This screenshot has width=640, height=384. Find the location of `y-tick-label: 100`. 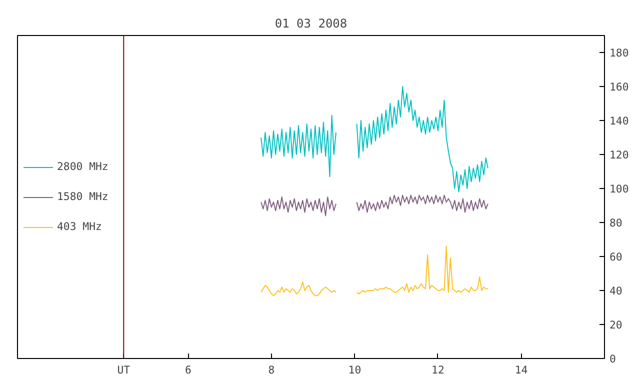

y-tick-label: 100 is located at coordinates (619, 189).